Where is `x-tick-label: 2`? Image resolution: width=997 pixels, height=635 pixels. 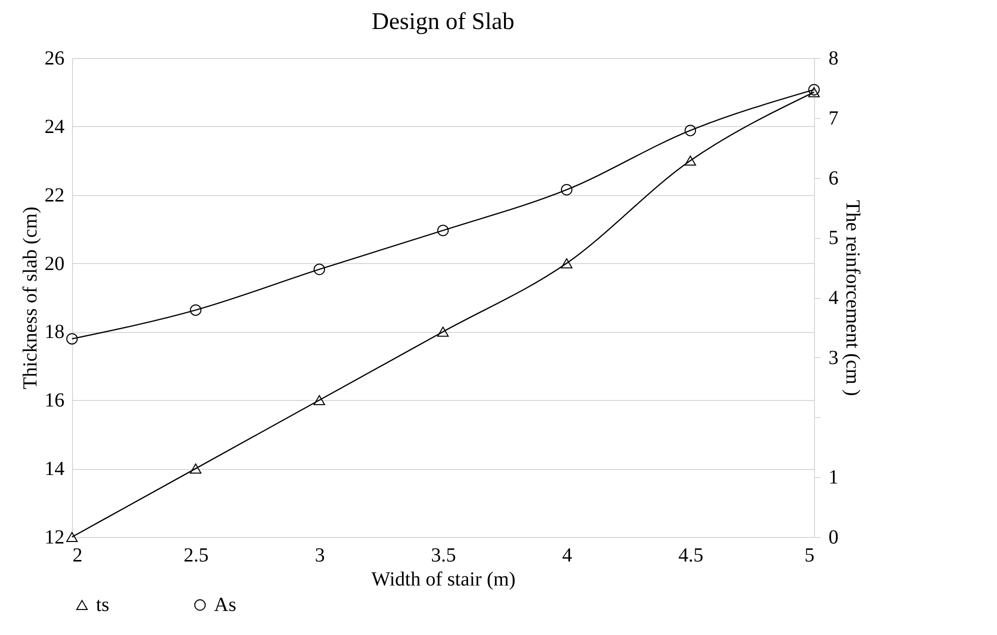 x-tick-label: 2 is located at coordinates (77, 555).